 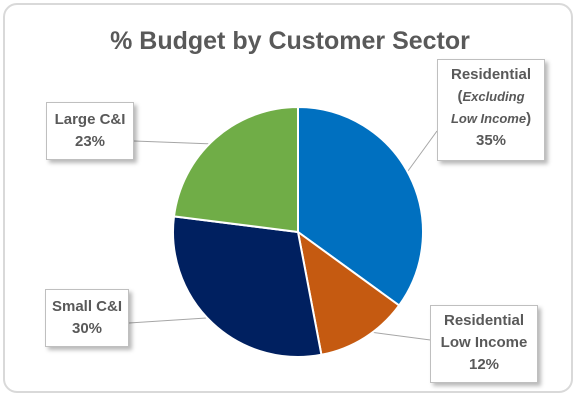 What do you see at coordinates (247, 286) in the screenshot?
I see `slice-small-ci` at bounding box center [247, 286].